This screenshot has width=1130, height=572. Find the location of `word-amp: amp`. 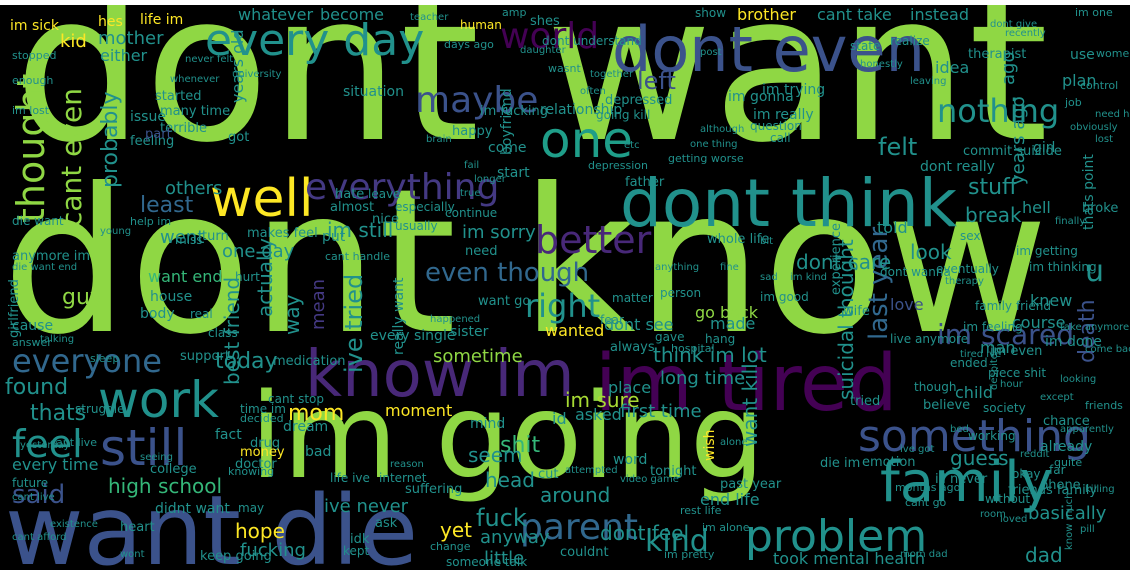

word-amp: amp is located at coordinates (514, 12).